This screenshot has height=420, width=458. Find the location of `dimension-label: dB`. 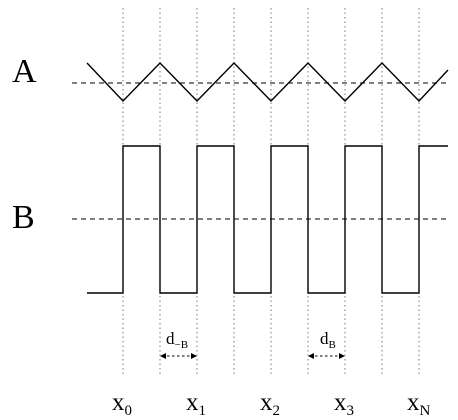

dimension-label: dB is located at coordinates (328, 340).